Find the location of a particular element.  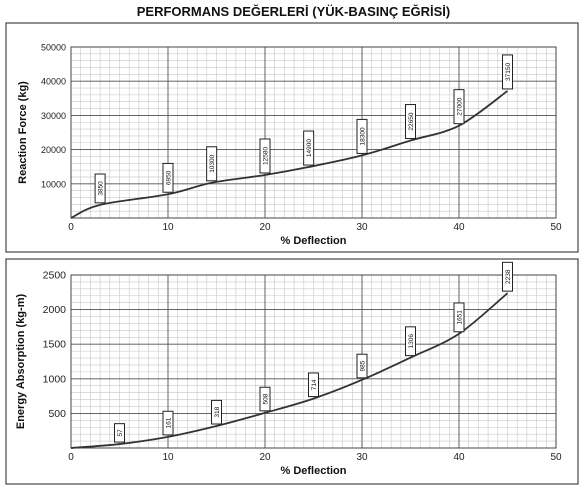

top-y-tick-label: 40000 is located at coordinates (53, 82).